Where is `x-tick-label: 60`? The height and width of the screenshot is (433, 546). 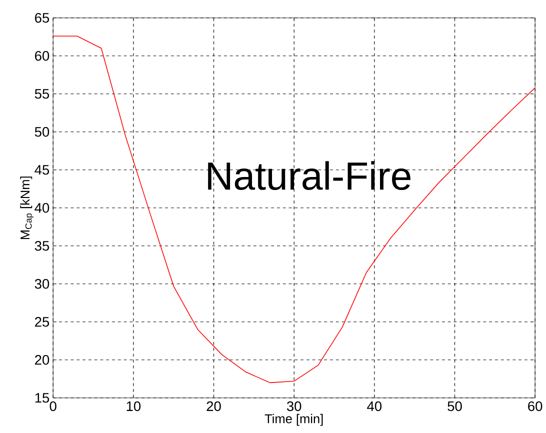
x-tick-label: 60 is located at coordinates (535, 406).